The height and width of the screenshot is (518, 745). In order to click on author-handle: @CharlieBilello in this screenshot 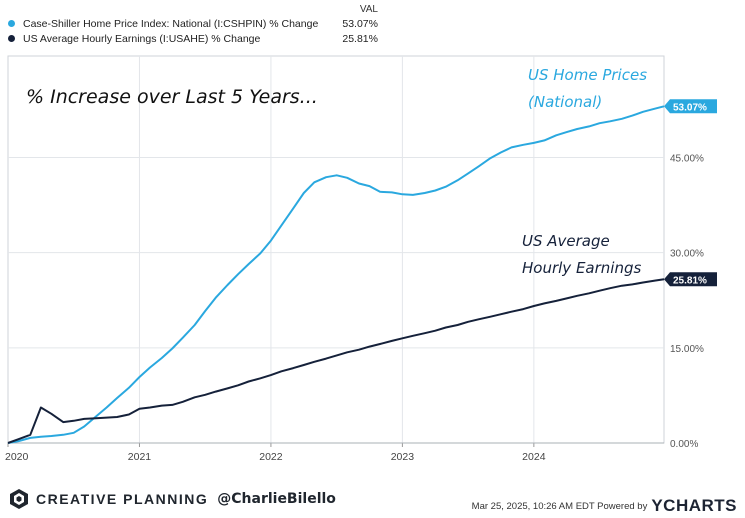, I will do `click(276, 499)`.